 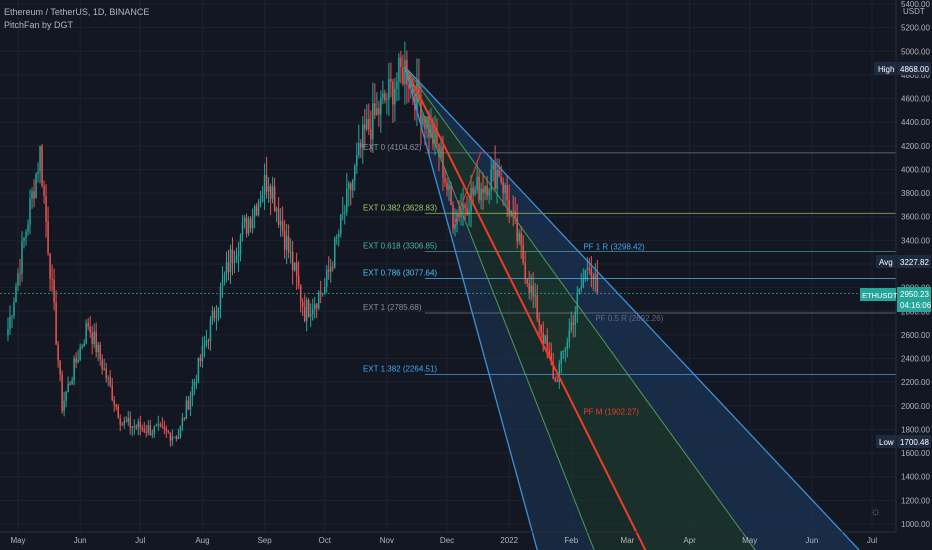 I want to click on time-tick-label: May, so click(x=749, y=540).